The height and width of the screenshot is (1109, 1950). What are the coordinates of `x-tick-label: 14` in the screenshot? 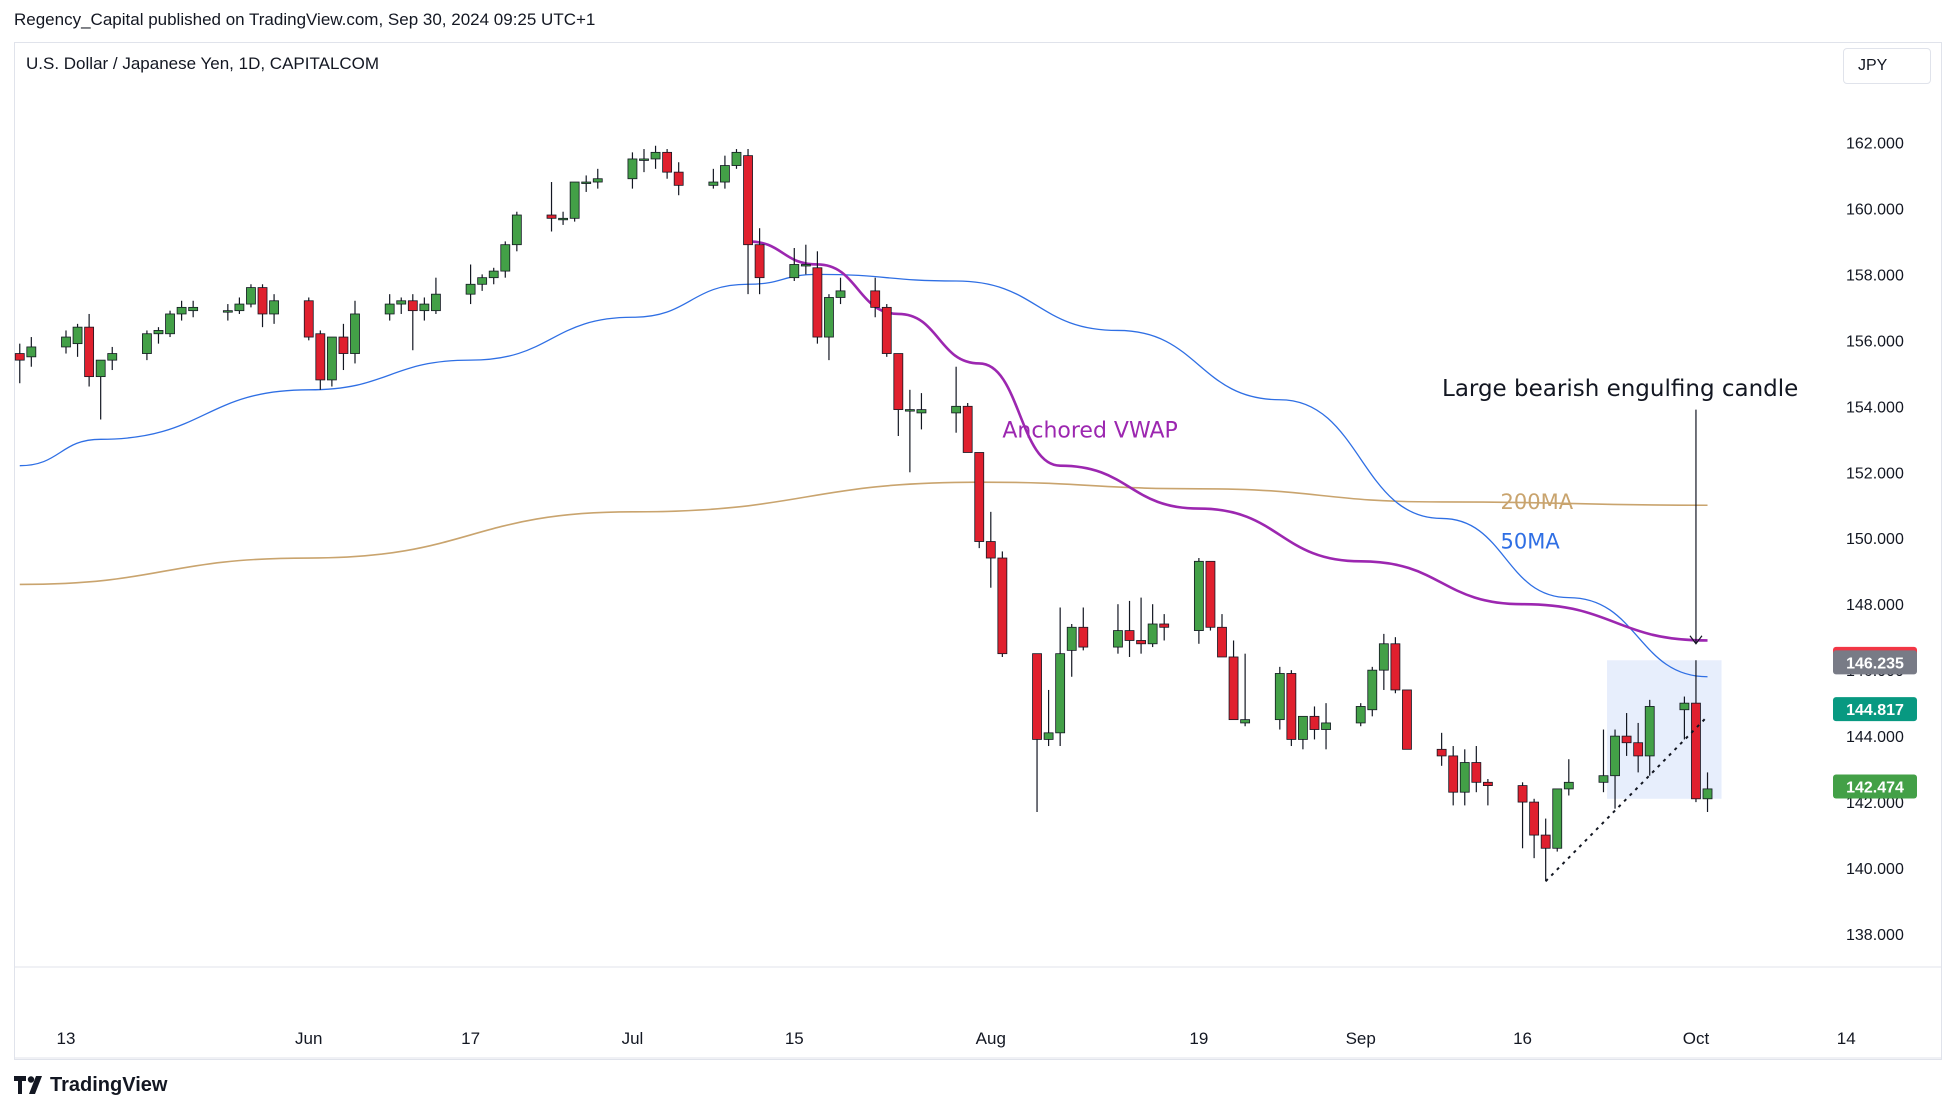 It's located at (1846, 1038).